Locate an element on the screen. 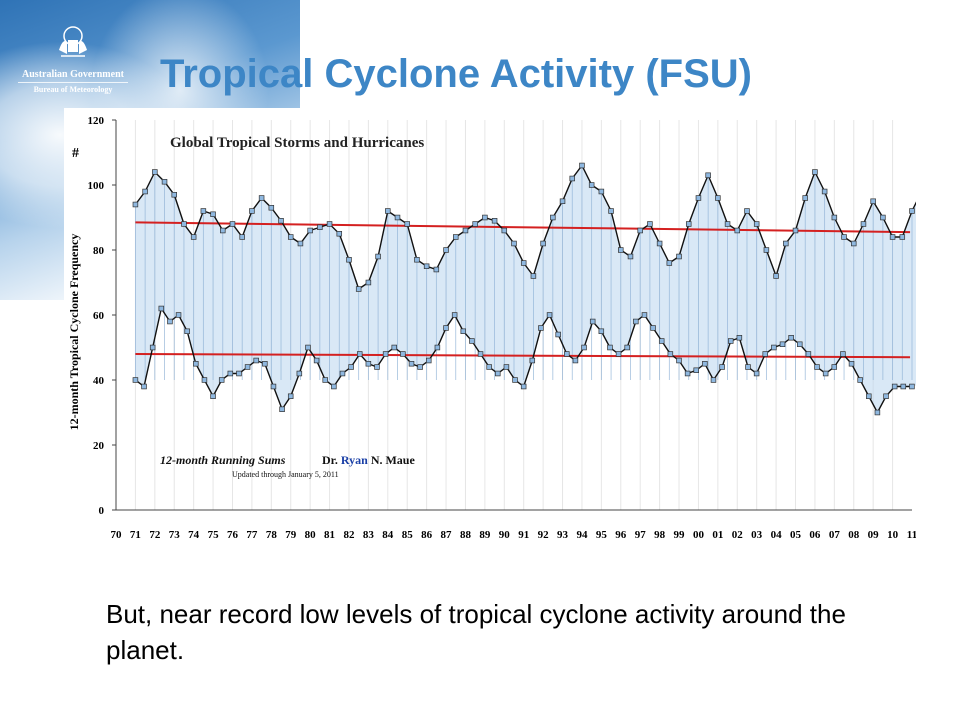 This screenshot has width=960, height=720. y-axis-symbol: # is located at coordinates (75, 153).